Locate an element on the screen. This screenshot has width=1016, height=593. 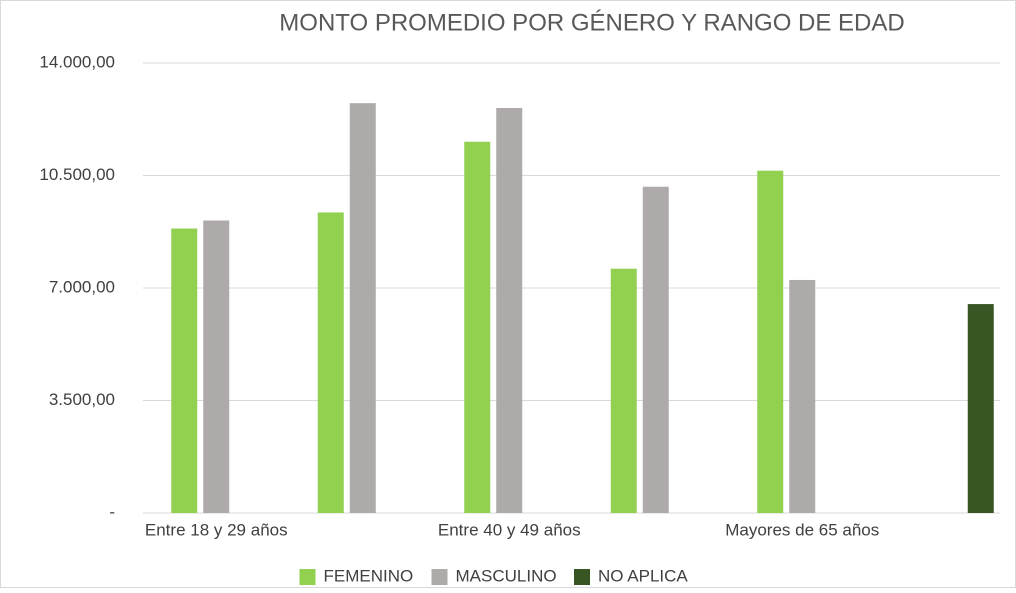
x-tick-label: Entre 18 y 29 años is located at coordinates (216, 529).